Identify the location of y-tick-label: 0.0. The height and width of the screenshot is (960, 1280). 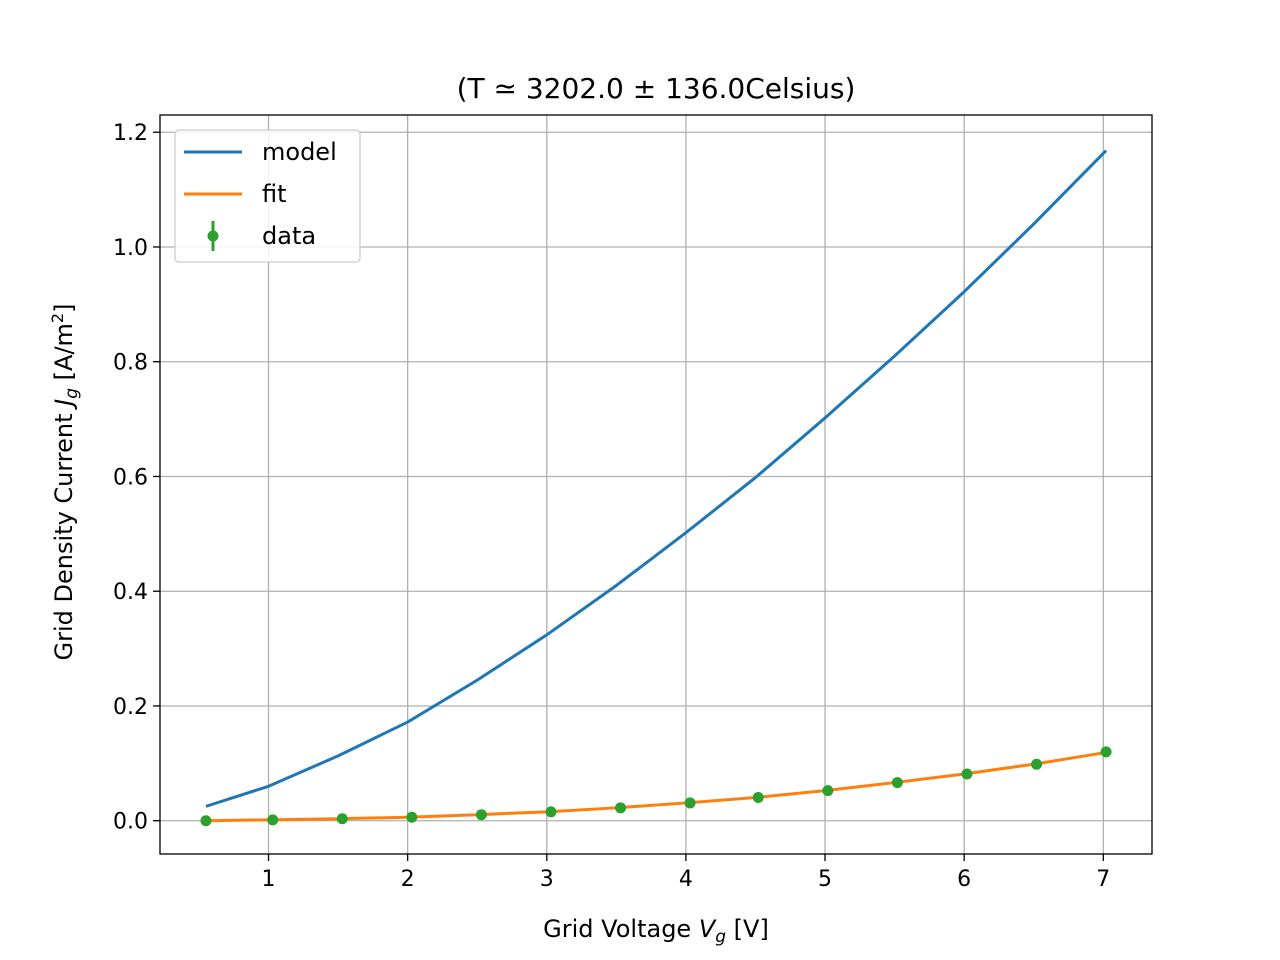
(130, 822).